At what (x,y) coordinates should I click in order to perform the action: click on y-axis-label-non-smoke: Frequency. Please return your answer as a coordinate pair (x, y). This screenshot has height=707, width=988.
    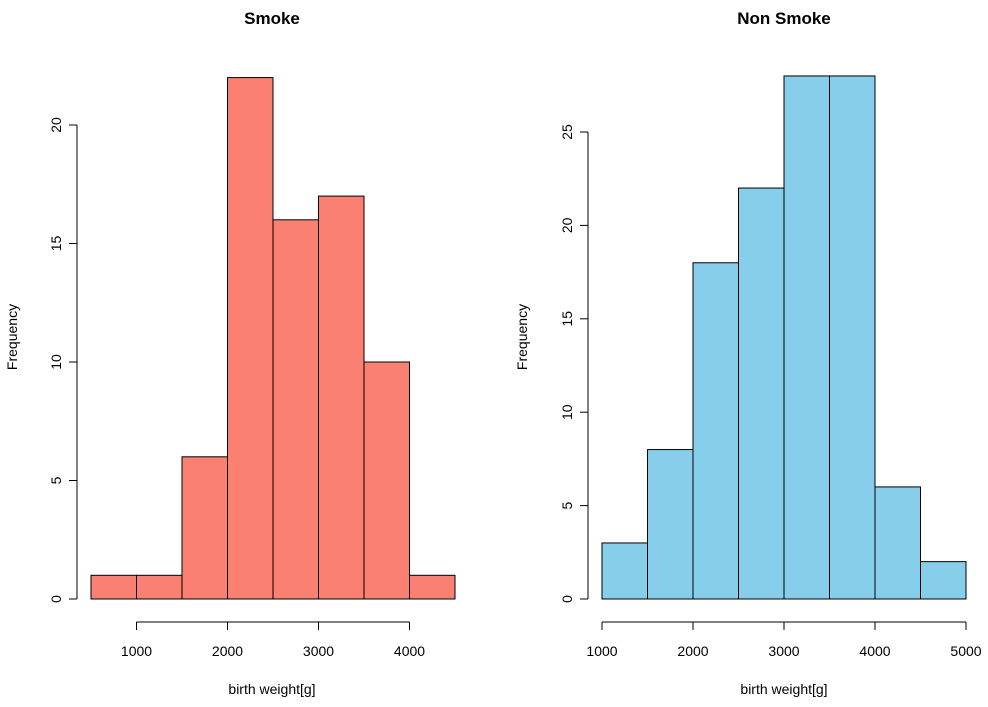
    Looking at the image, I should click on (522, 337).